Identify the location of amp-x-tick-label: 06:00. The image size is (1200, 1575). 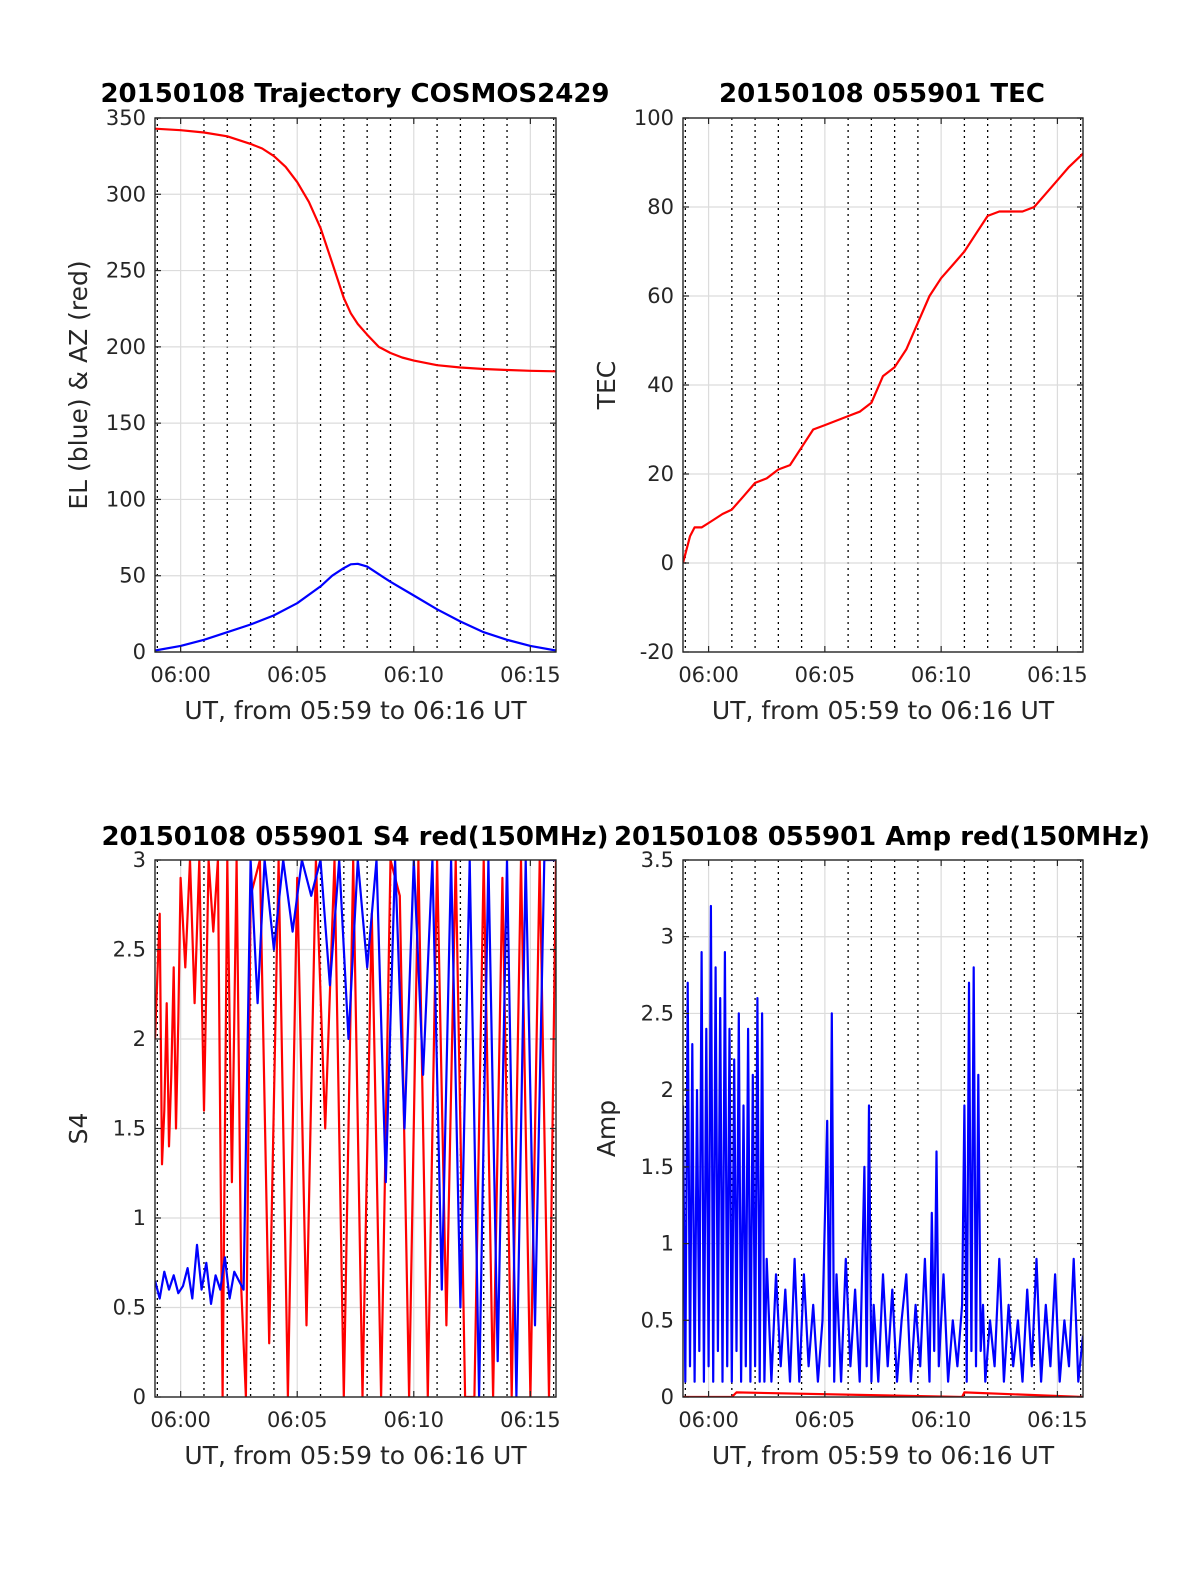
(708, 1420).